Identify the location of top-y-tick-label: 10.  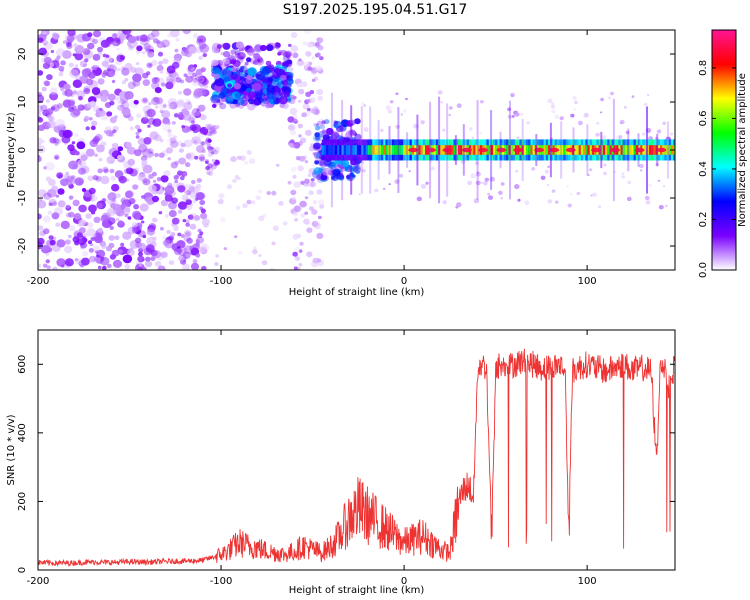
(22, 102).